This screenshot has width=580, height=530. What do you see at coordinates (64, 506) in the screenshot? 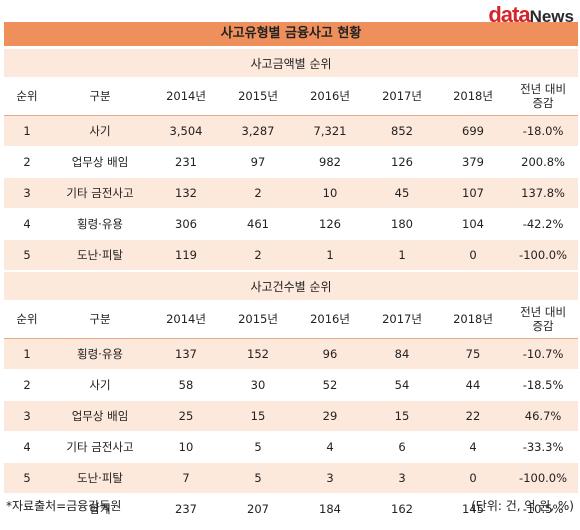
I see `source-note: *자료출처=금융감독원` at bounding box center [64, 506].